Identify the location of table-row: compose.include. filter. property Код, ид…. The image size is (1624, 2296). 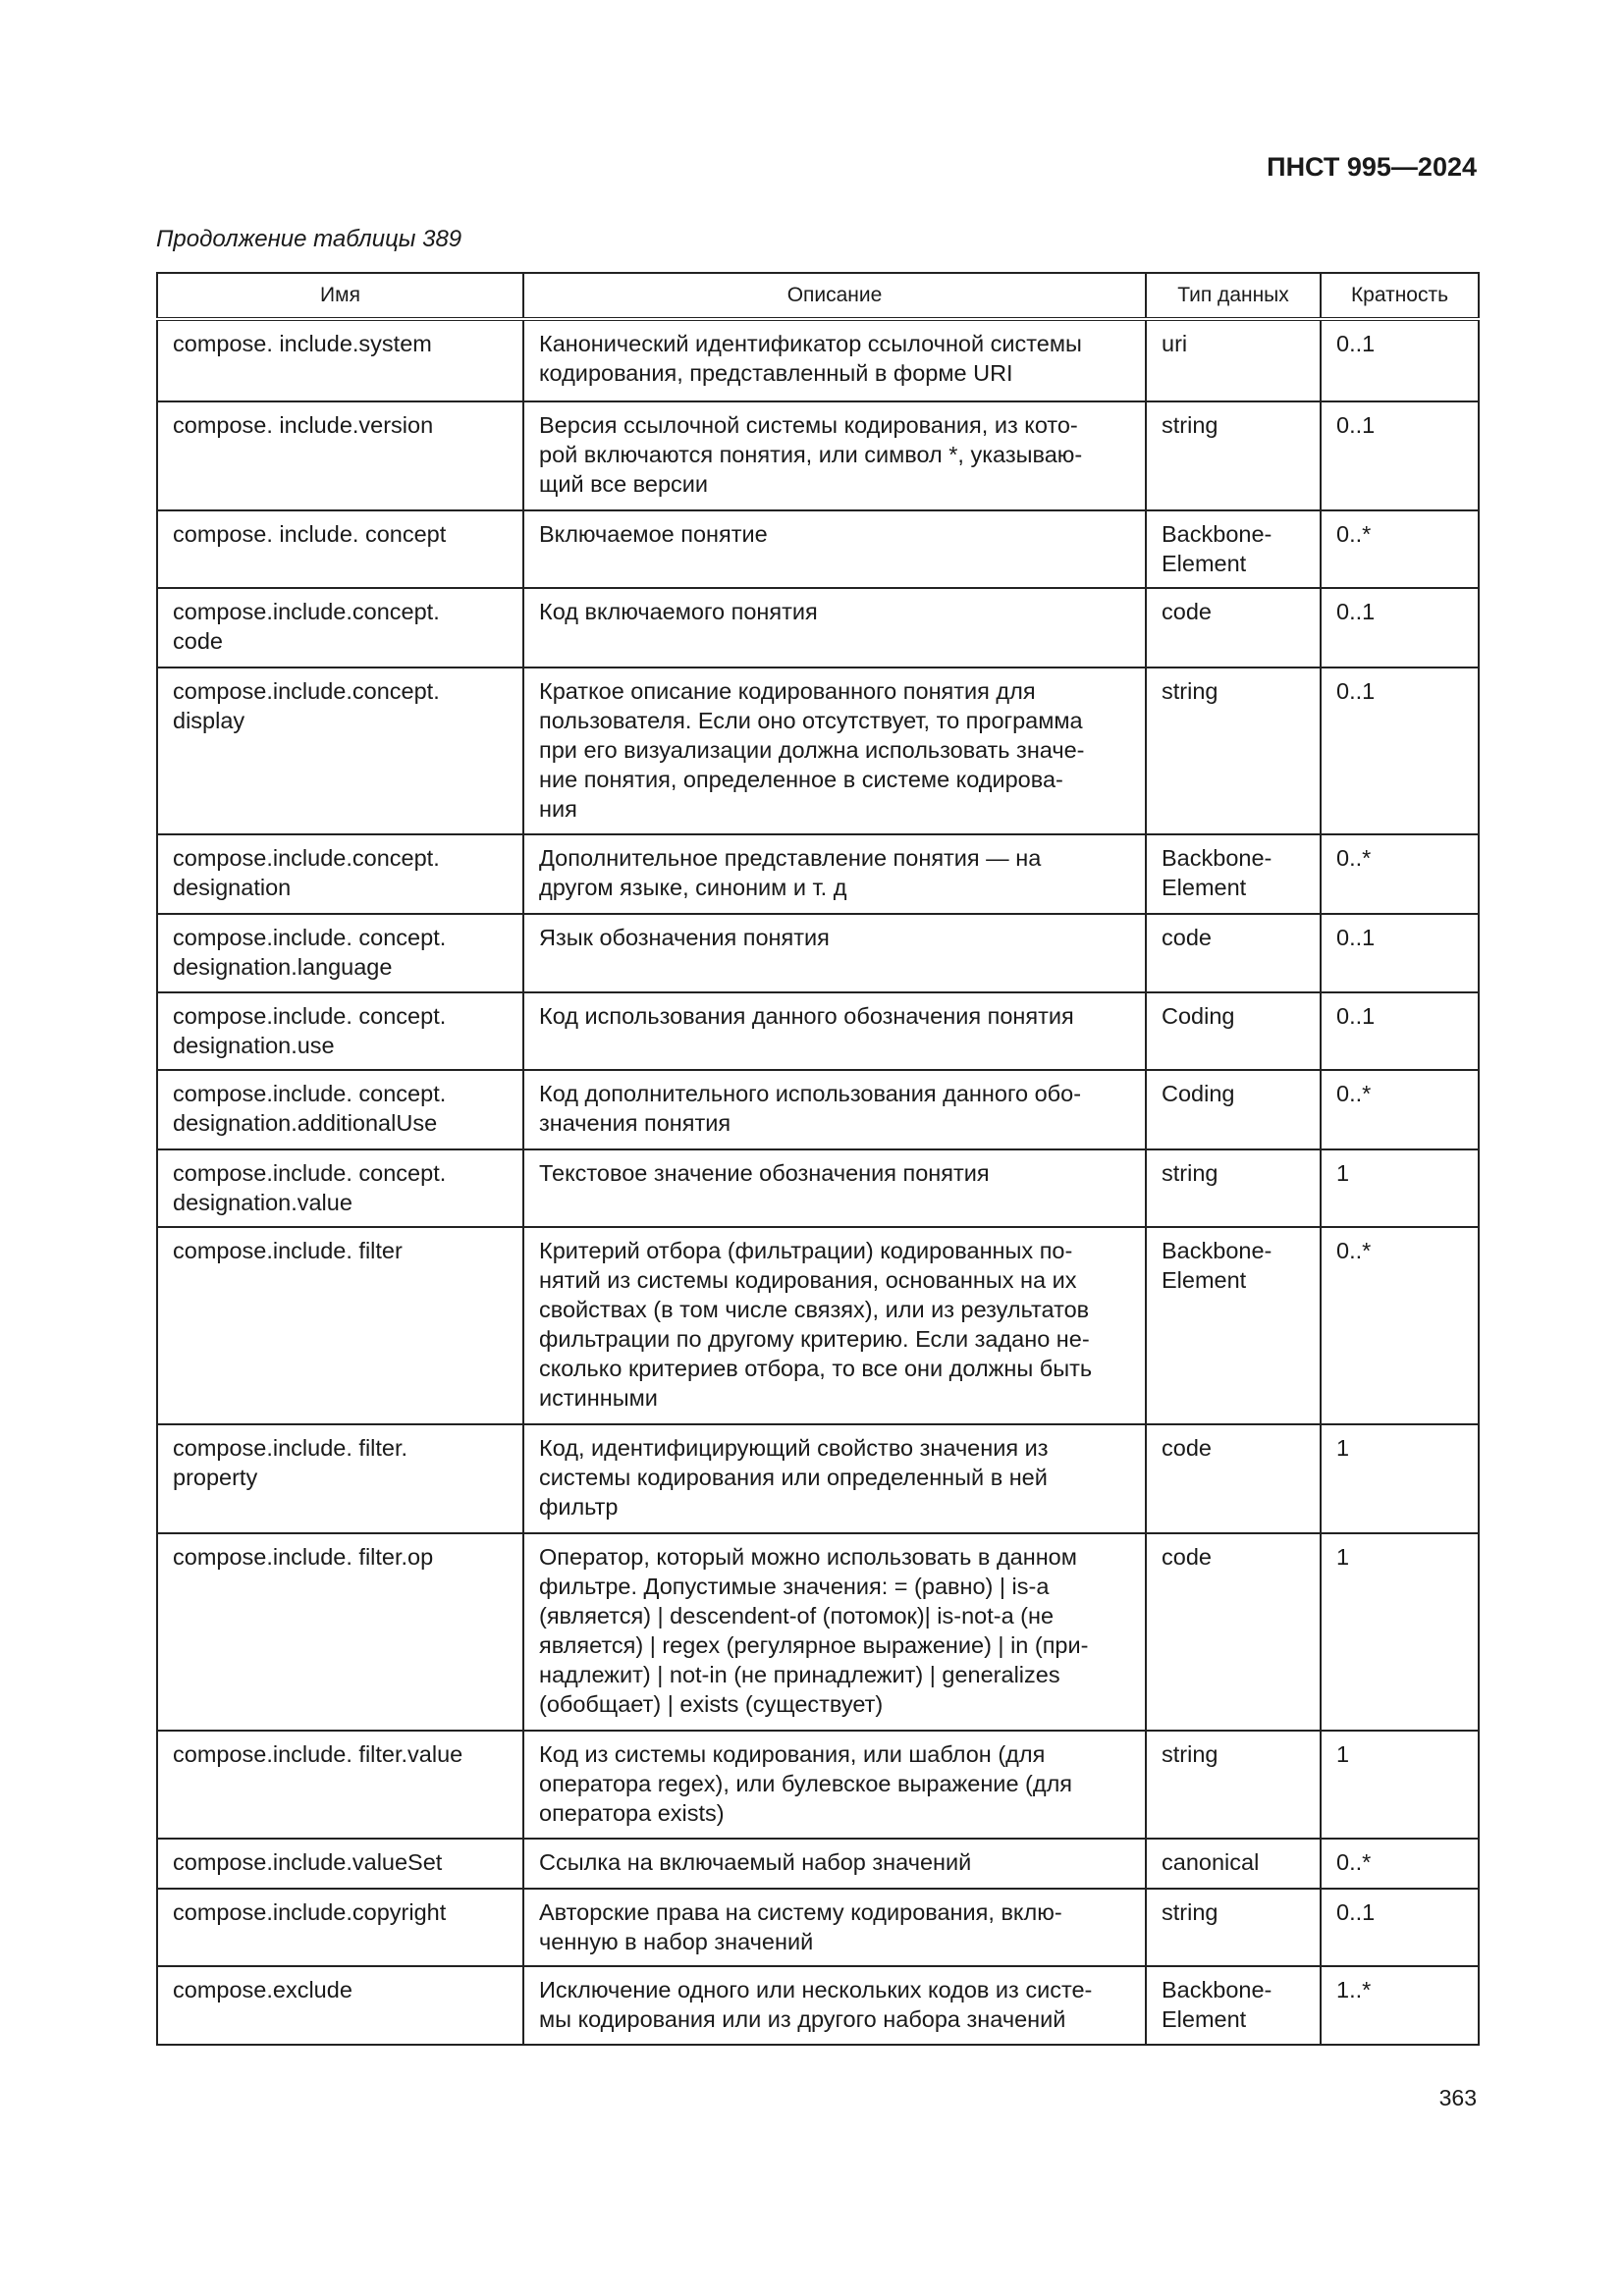
(818, 1478).